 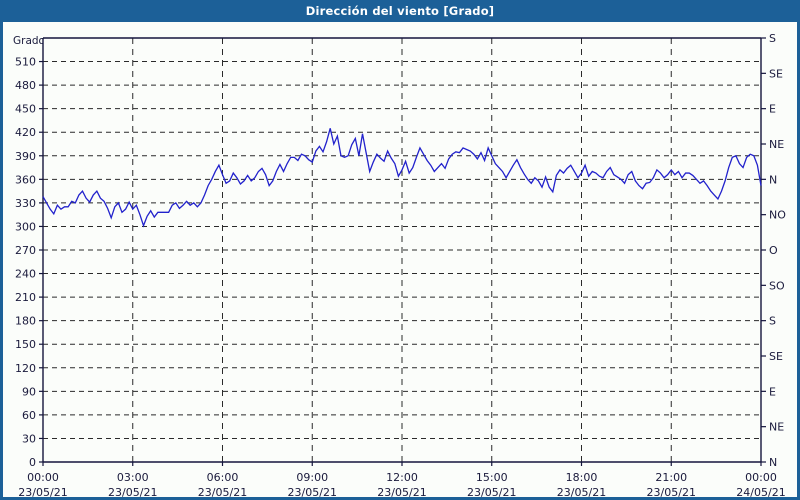 What do you see at coordinates (25, 321) in the screenshot?
I see `y-tick-label: 180` at bounding box center [25, 321].